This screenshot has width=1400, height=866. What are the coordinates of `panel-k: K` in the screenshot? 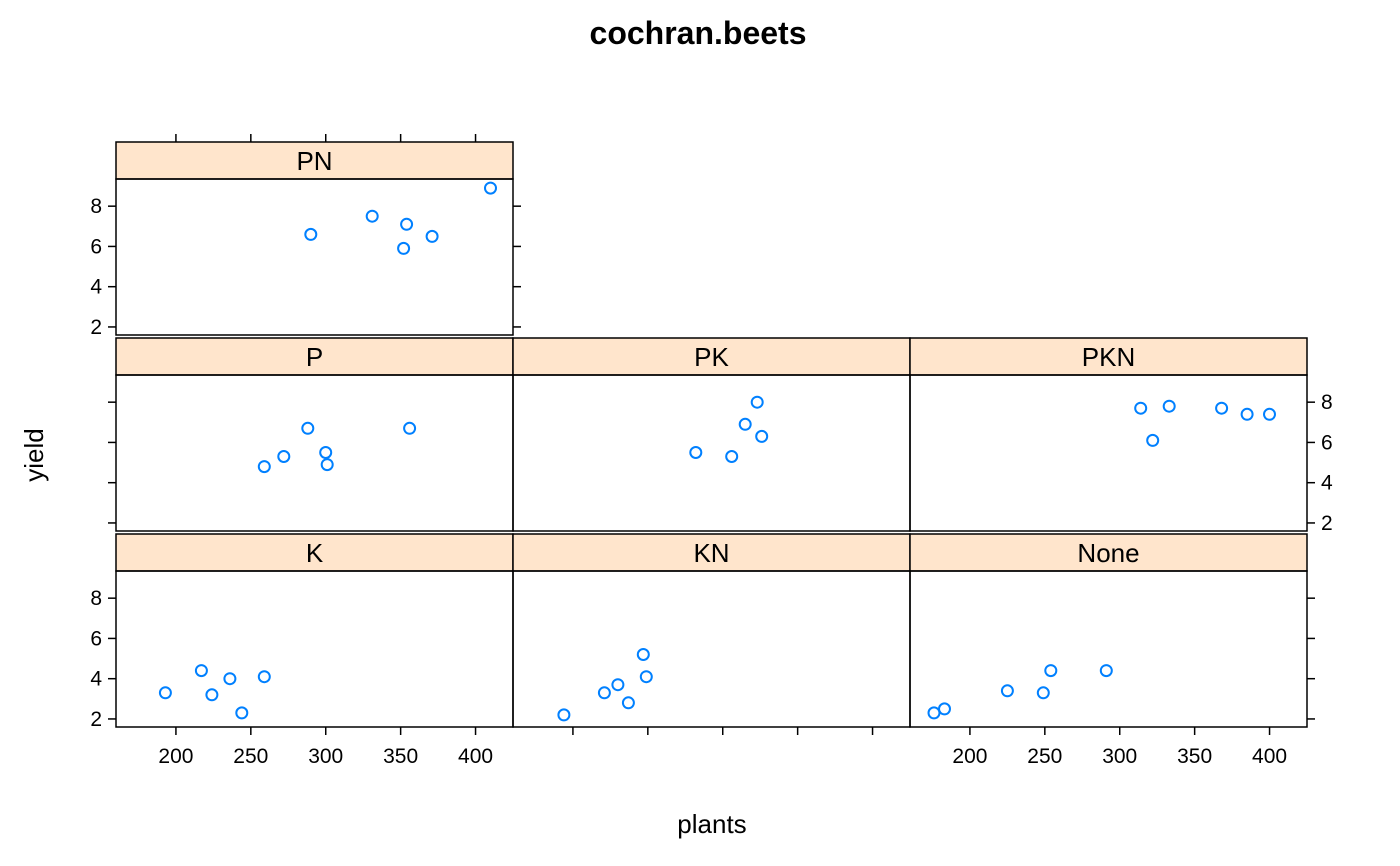 It's located at (314, 630).